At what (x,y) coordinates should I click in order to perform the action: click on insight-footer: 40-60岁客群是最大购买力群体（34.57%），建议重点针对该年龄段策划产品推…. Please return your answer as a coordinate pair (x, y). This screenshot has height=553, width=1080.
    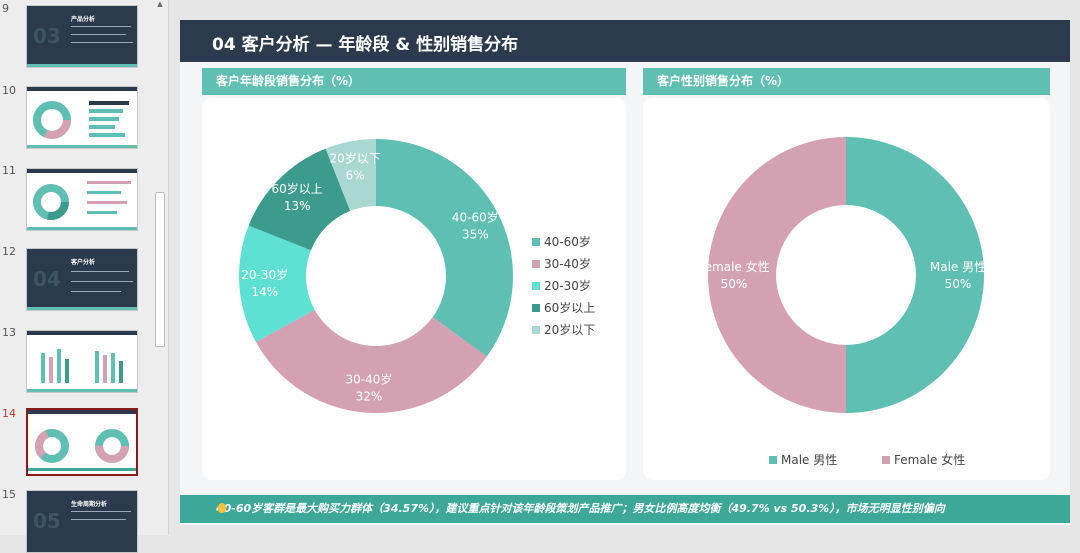
    Looking at the image, I should click on (625, 509).